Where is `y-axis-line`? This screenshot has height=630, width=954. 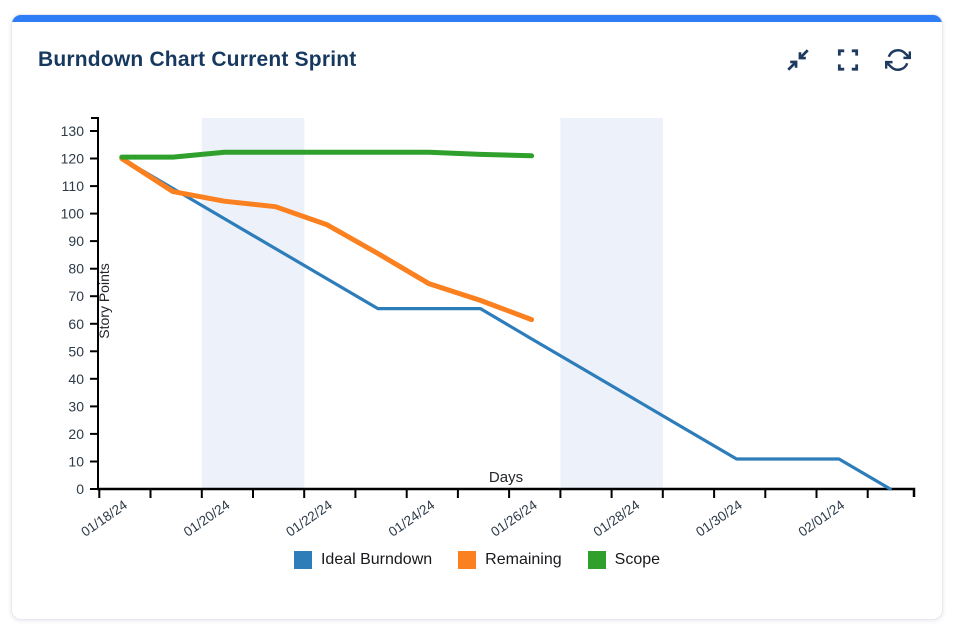
y-axis-line is located at coordinates (95, 303).